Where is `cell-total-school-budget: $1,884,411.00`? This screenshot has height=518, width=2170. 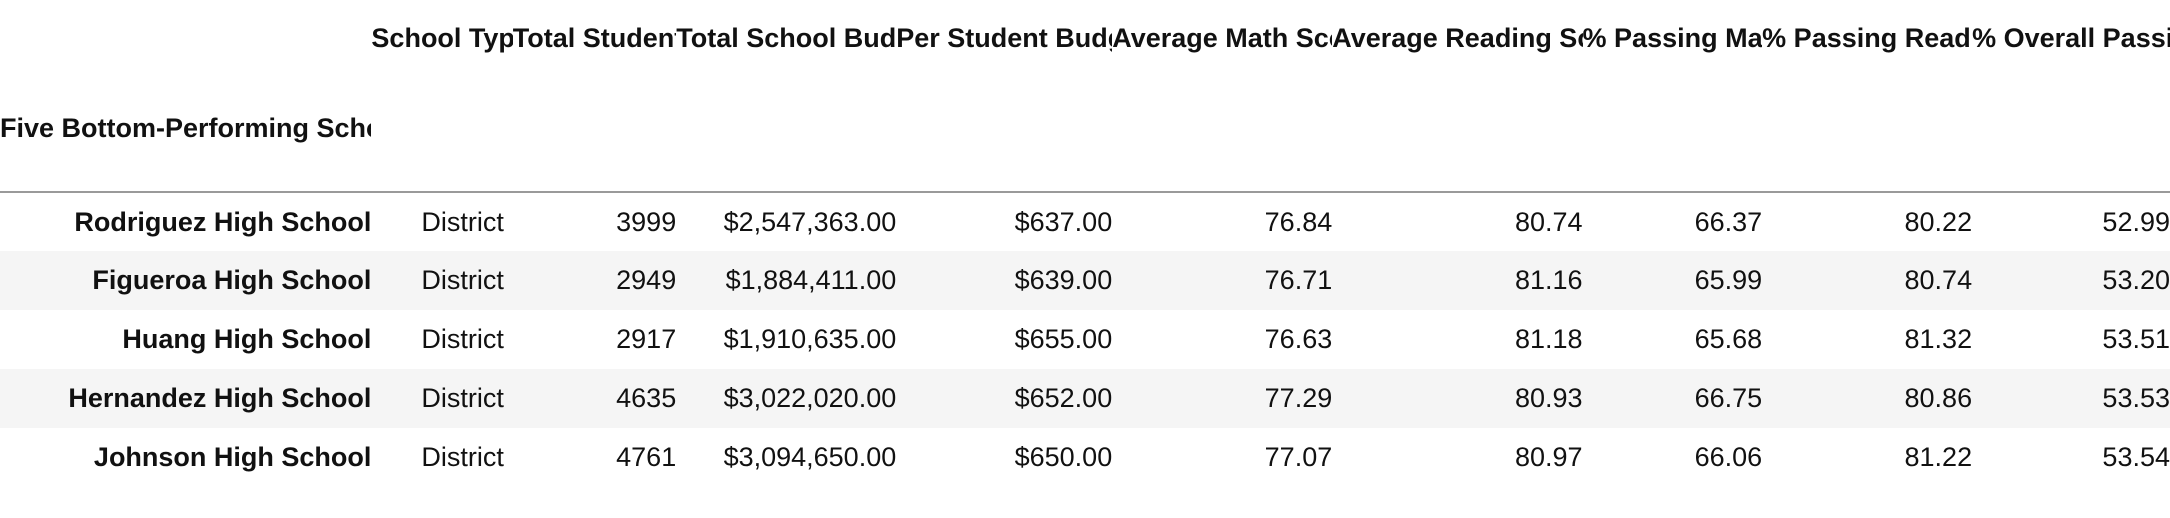 cell-total-school-budget: $1,884,411.00 is located at coordinates (811, 280).